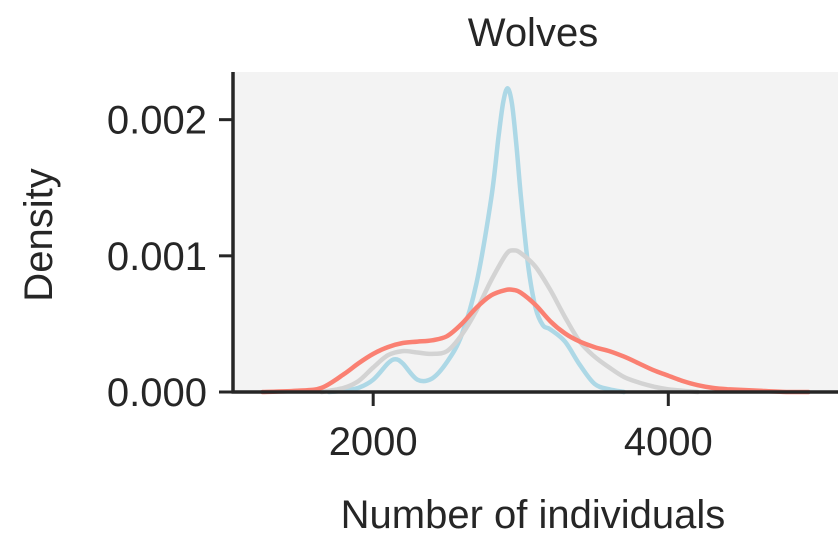 The height and width of the screenshot is (534, 838). I want to click on y-tick-label: 0.001, so click(157, 257).